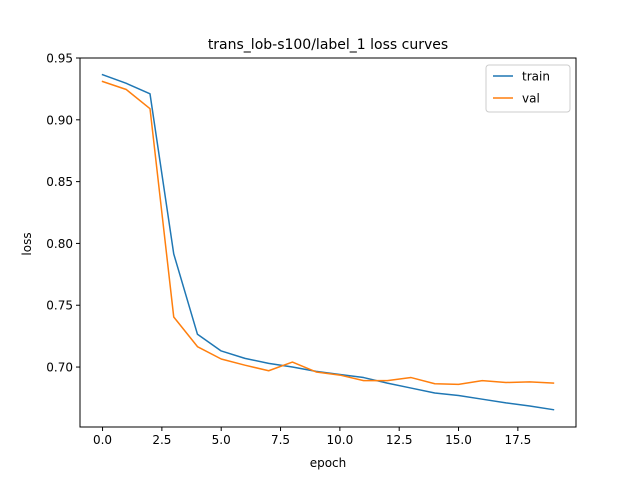 Image resolution: width=640 pixels, height=480 pixels. Describe the element at coordinates (528, 88) in the screenshot. I see `legend: train val` at that location.